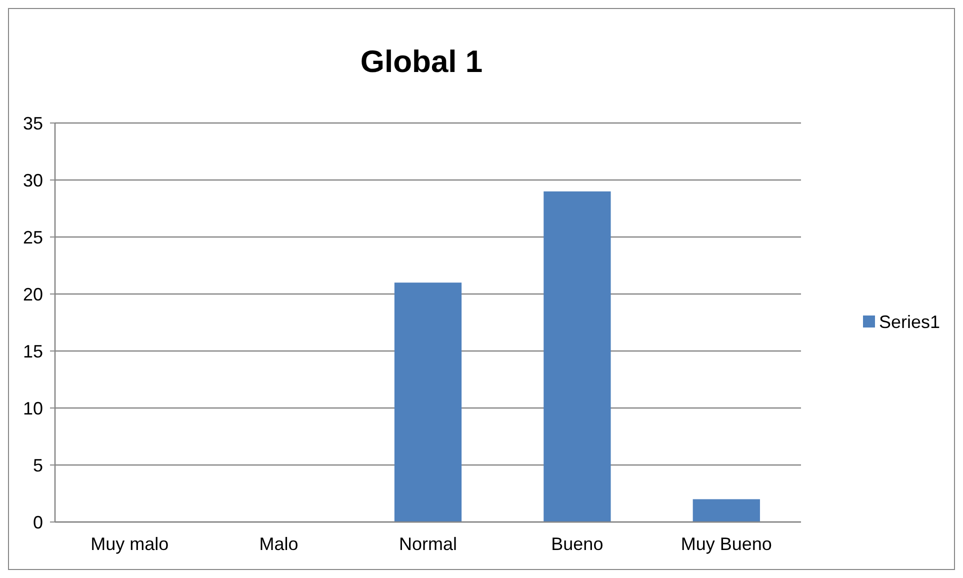  Describe the element at coordinates (32, 294) in the screenshot. I see `y-tick-label: 20` at that location.